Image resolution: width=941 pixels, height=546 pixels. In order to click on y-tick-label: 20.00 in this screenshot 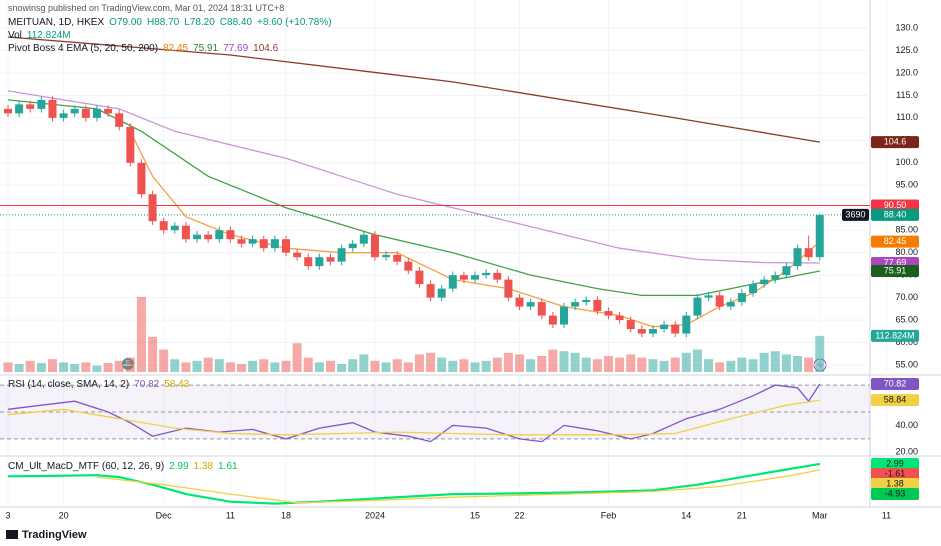, I will do `click(906, 452)`.